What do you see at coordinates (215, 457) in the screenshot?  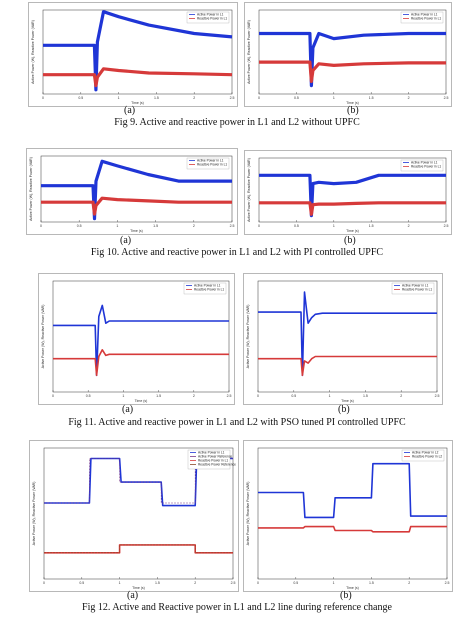 I see `legend-label: Active Power Reference` at bounding box center [215, 457].